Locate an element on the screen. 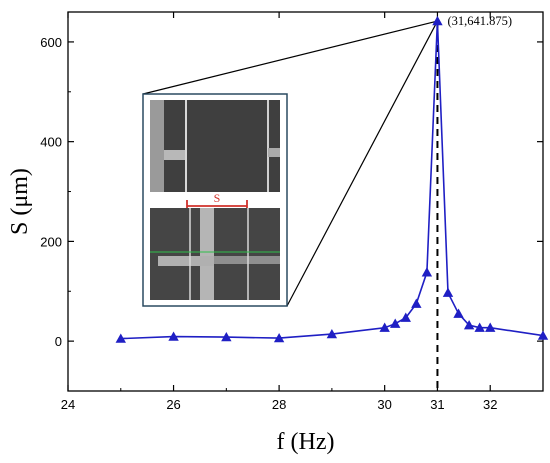  y-axis-title: S (μm) is located at coordinates (20, 201).